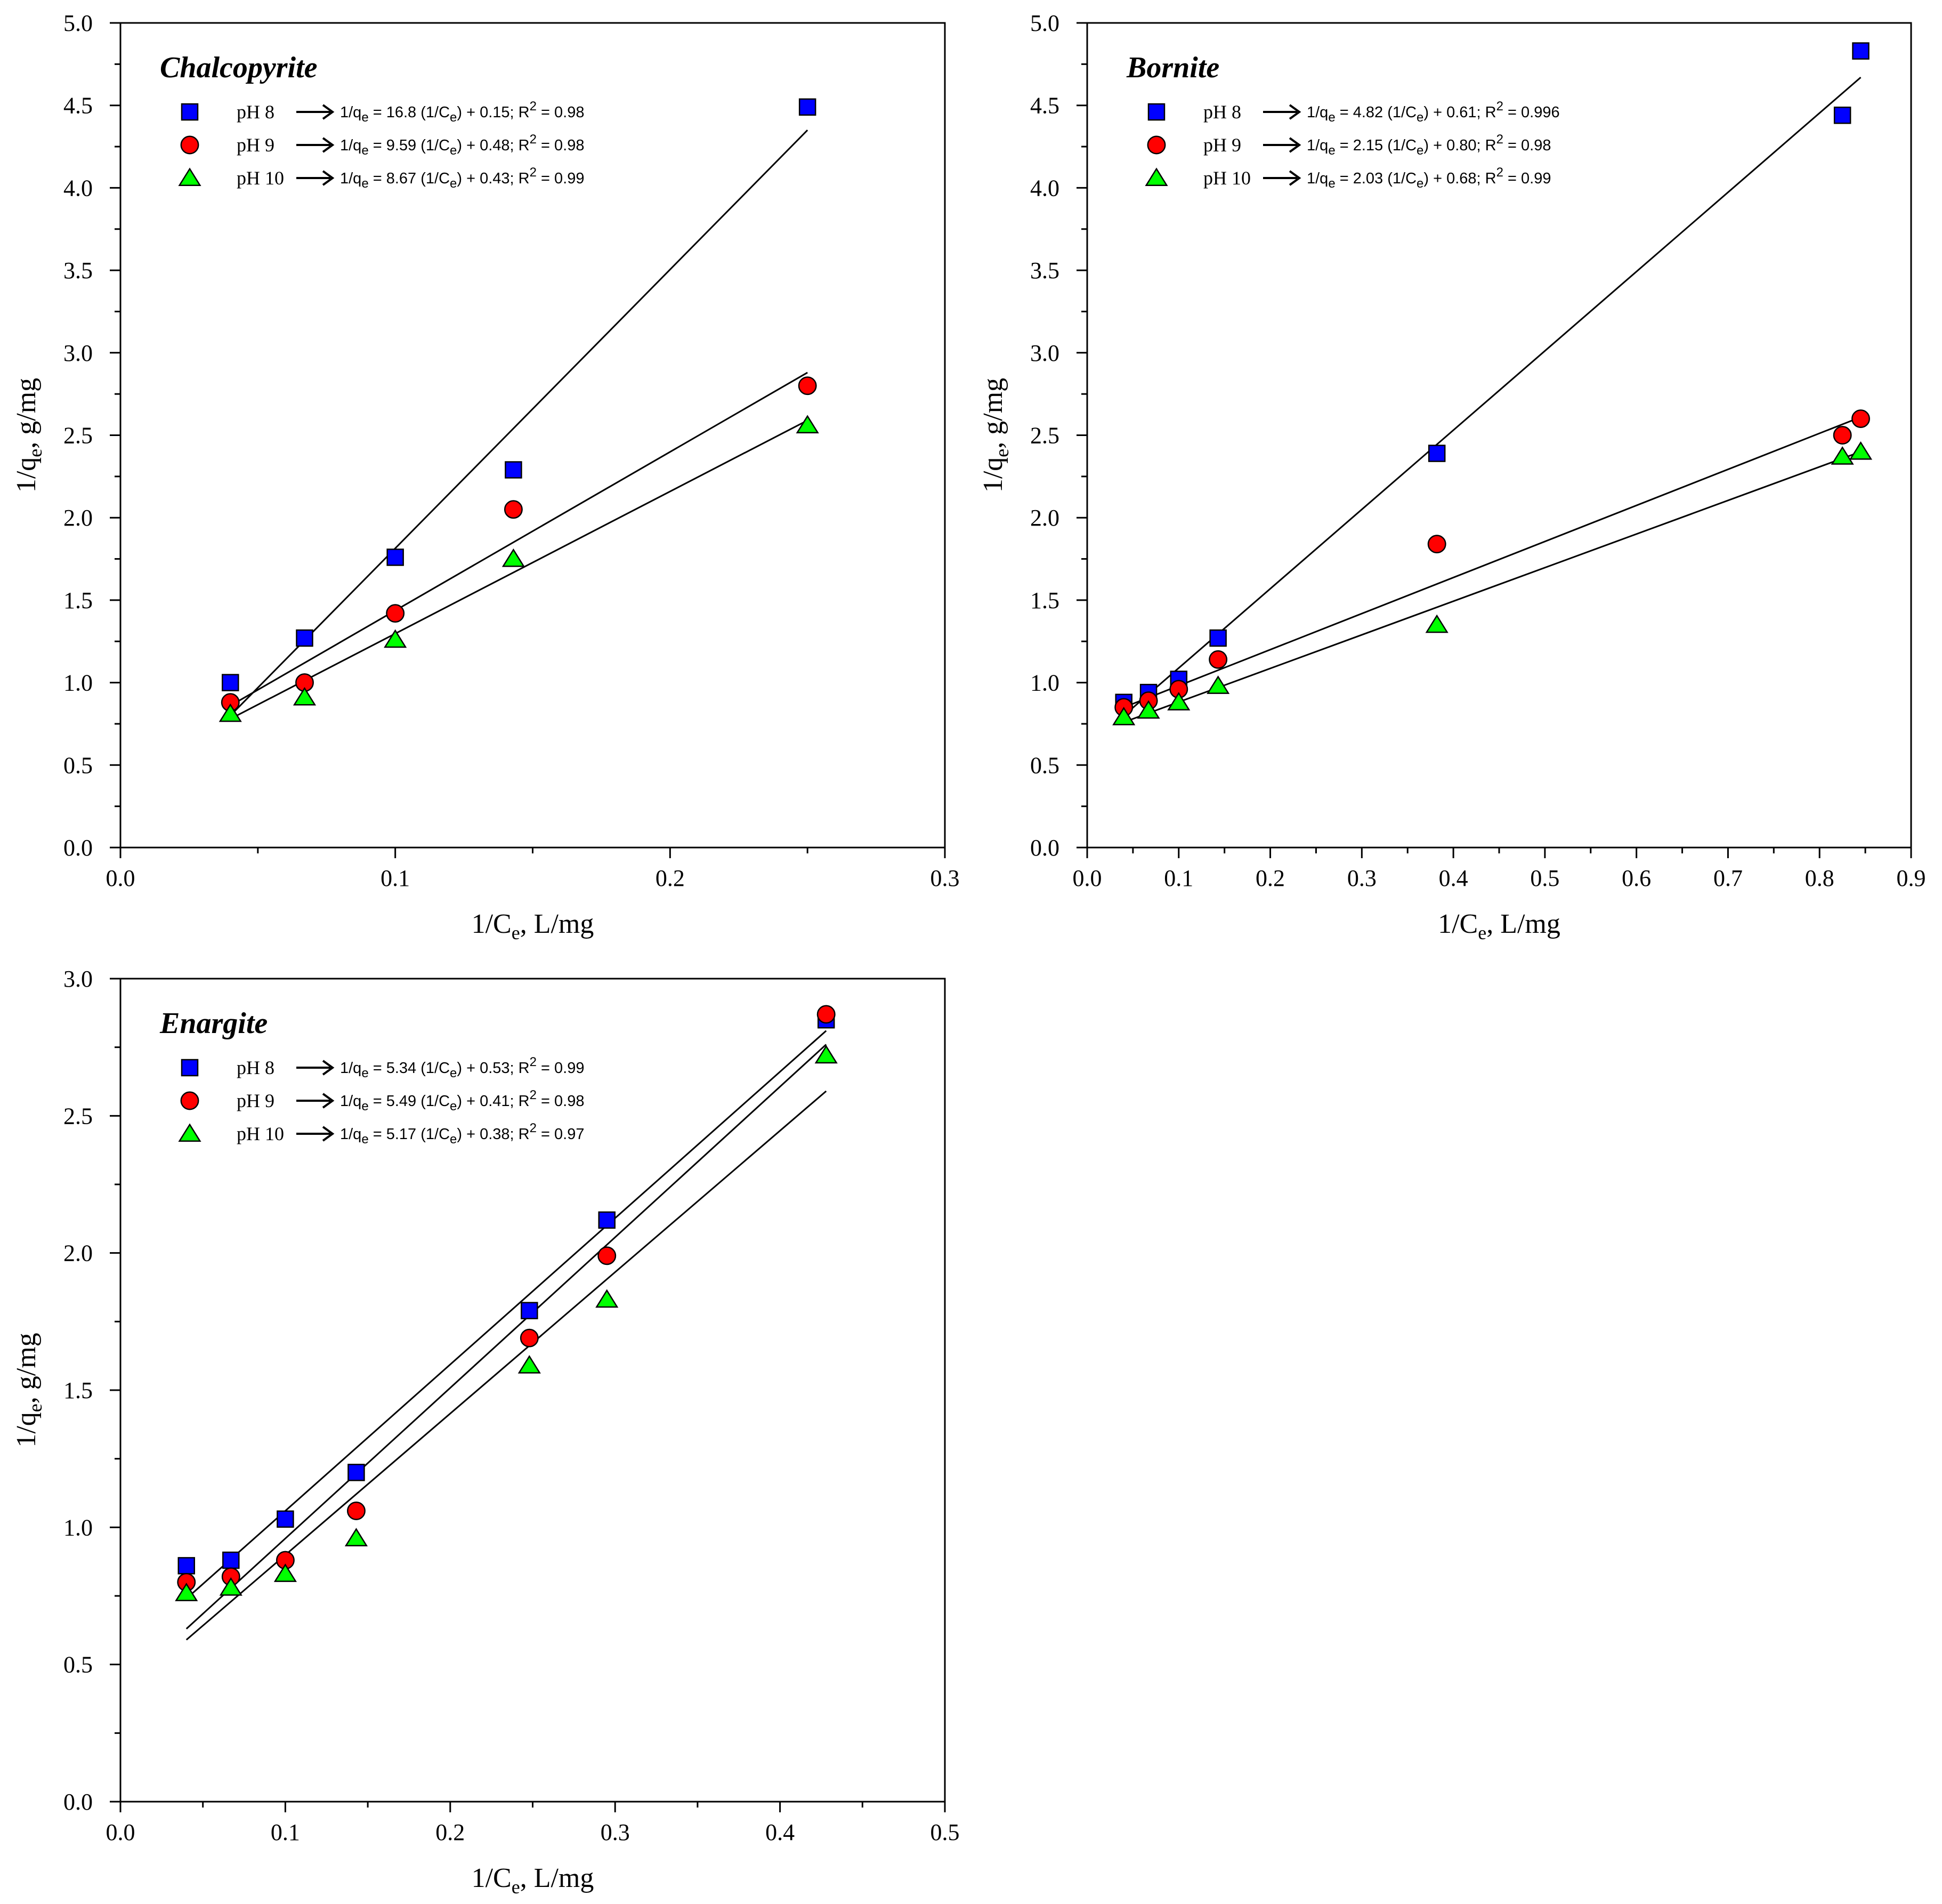 The height and width of the screenshot is (1904, 1942). What do you see at coordinates (780, 1832) in the screenshot?
I see `enargite-x-tick-label: 0.4` at bounding box center [780, 1832].